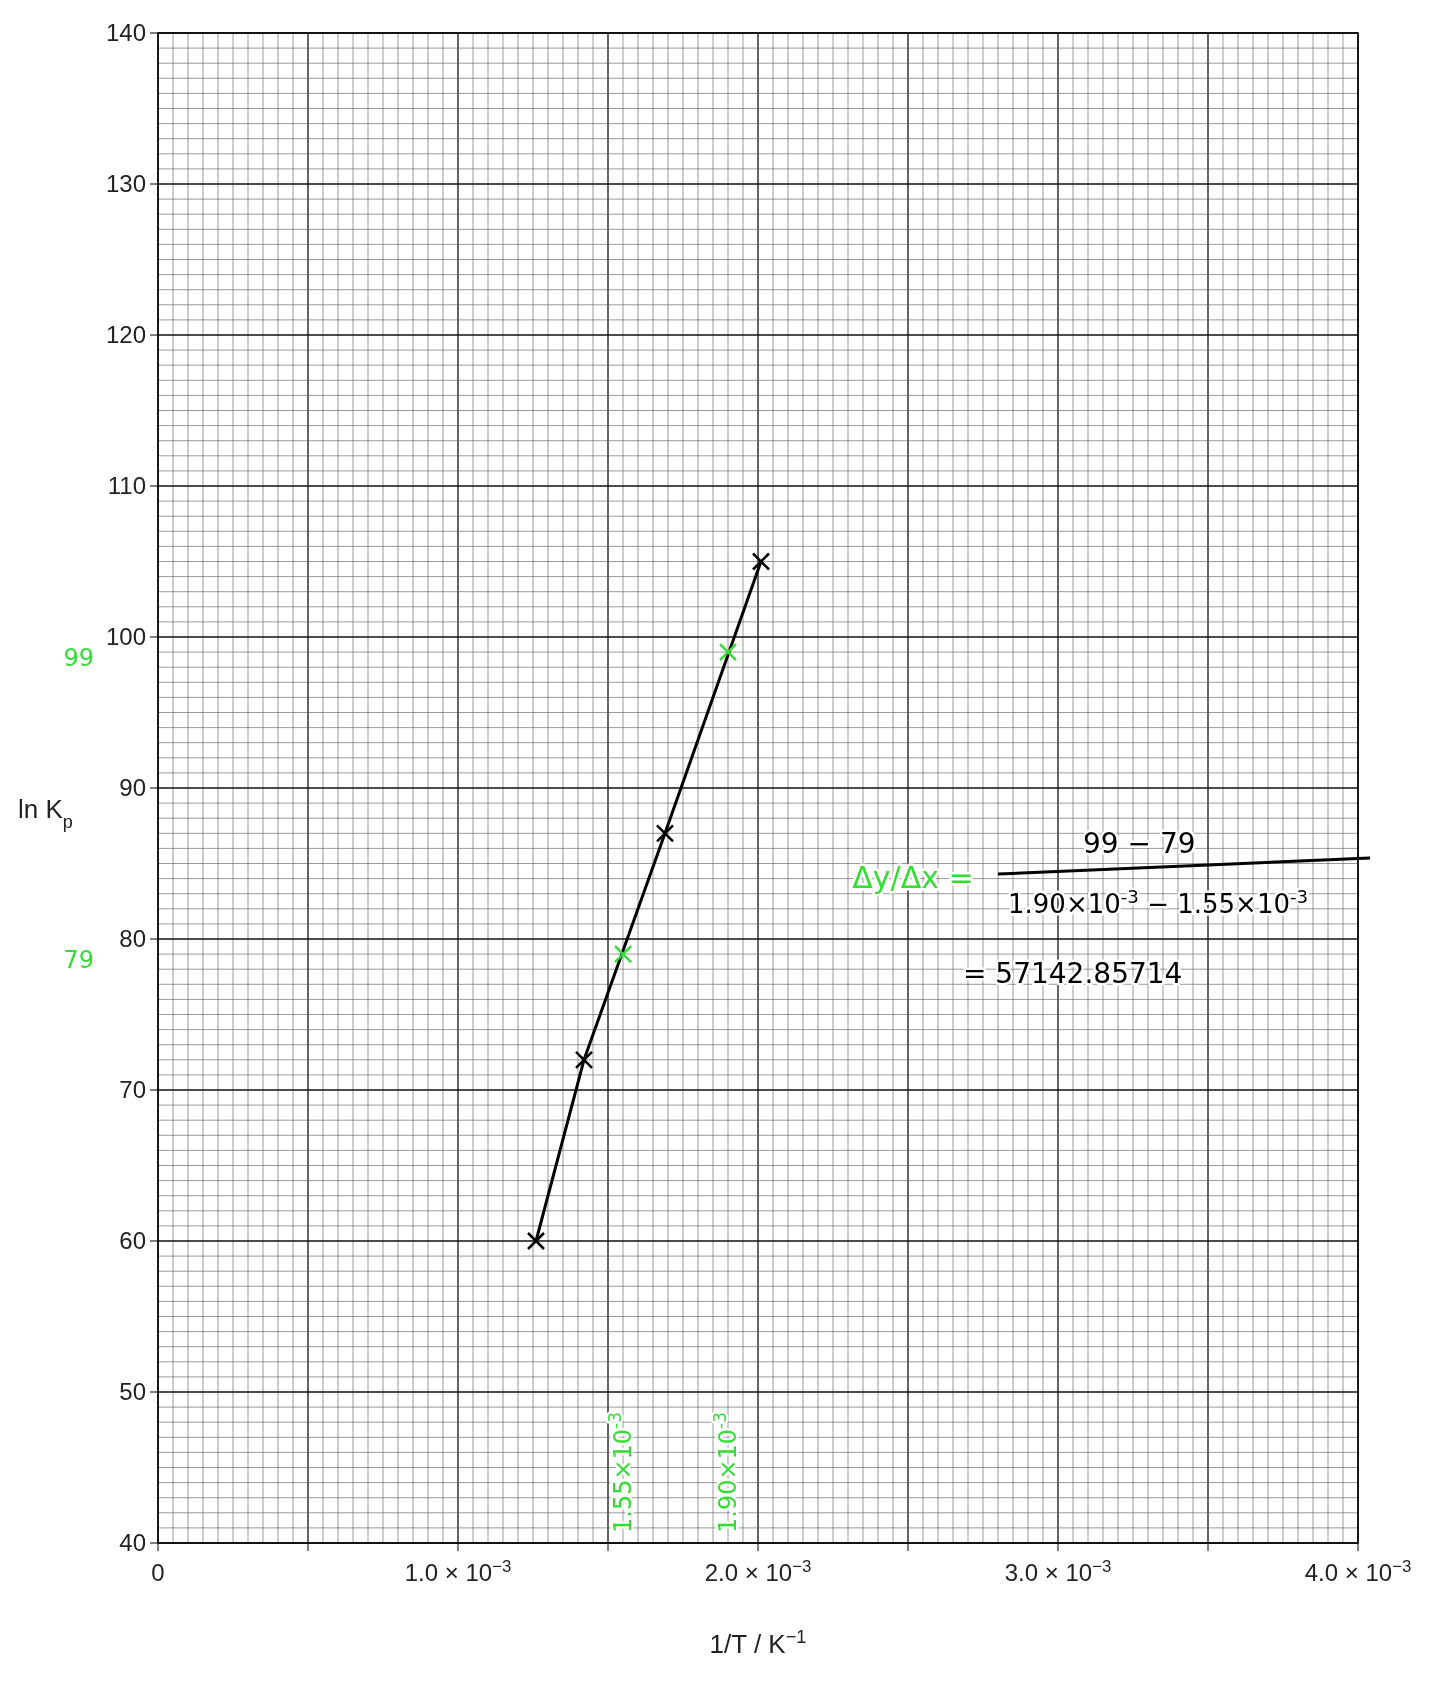  What do you see at coordinates (125, 32) in the screenshot?
I see `y-tick-label: 140` at bounding box center [125, 32].